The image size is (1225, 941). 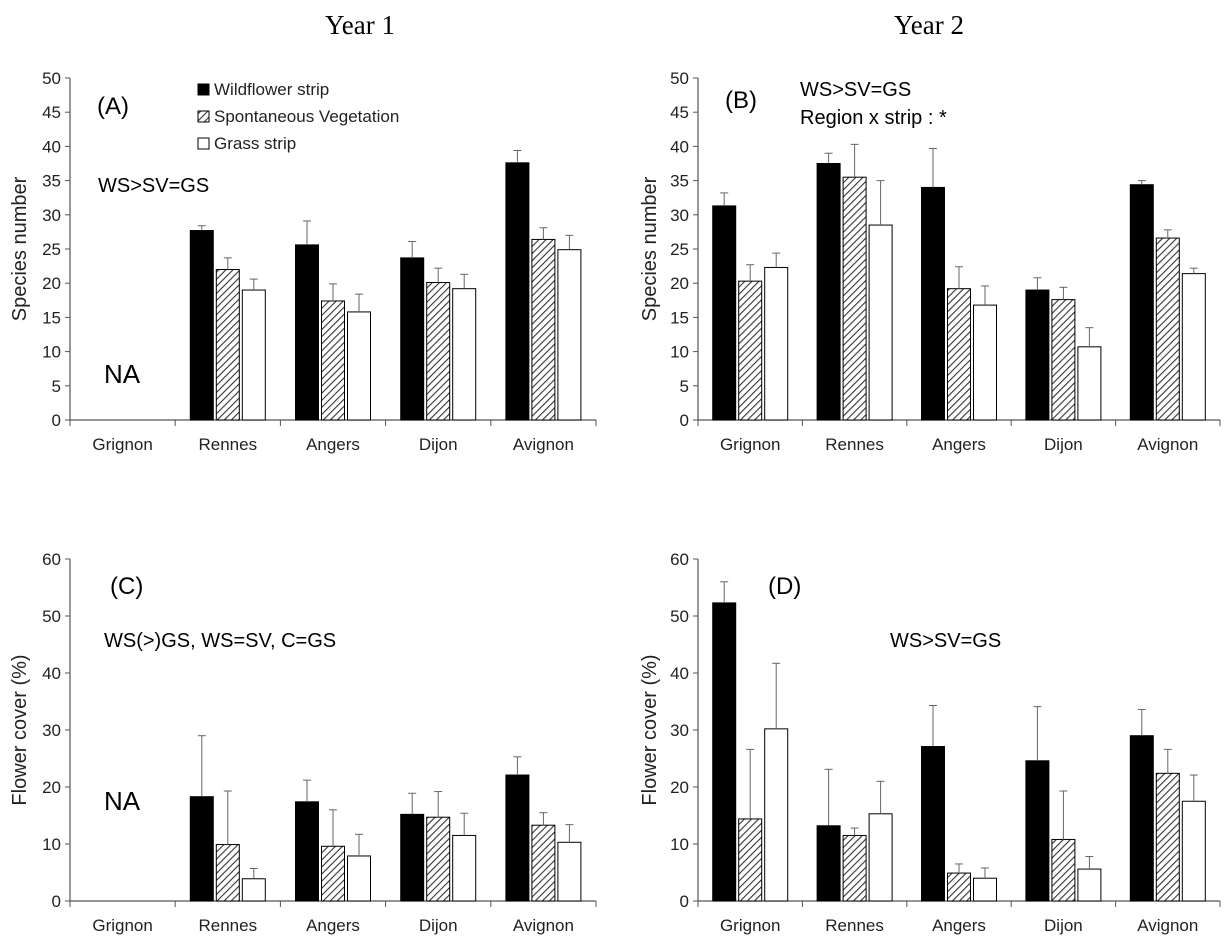 I want to click on column-title-year-1: Year 1, so click(x=360, y=25).